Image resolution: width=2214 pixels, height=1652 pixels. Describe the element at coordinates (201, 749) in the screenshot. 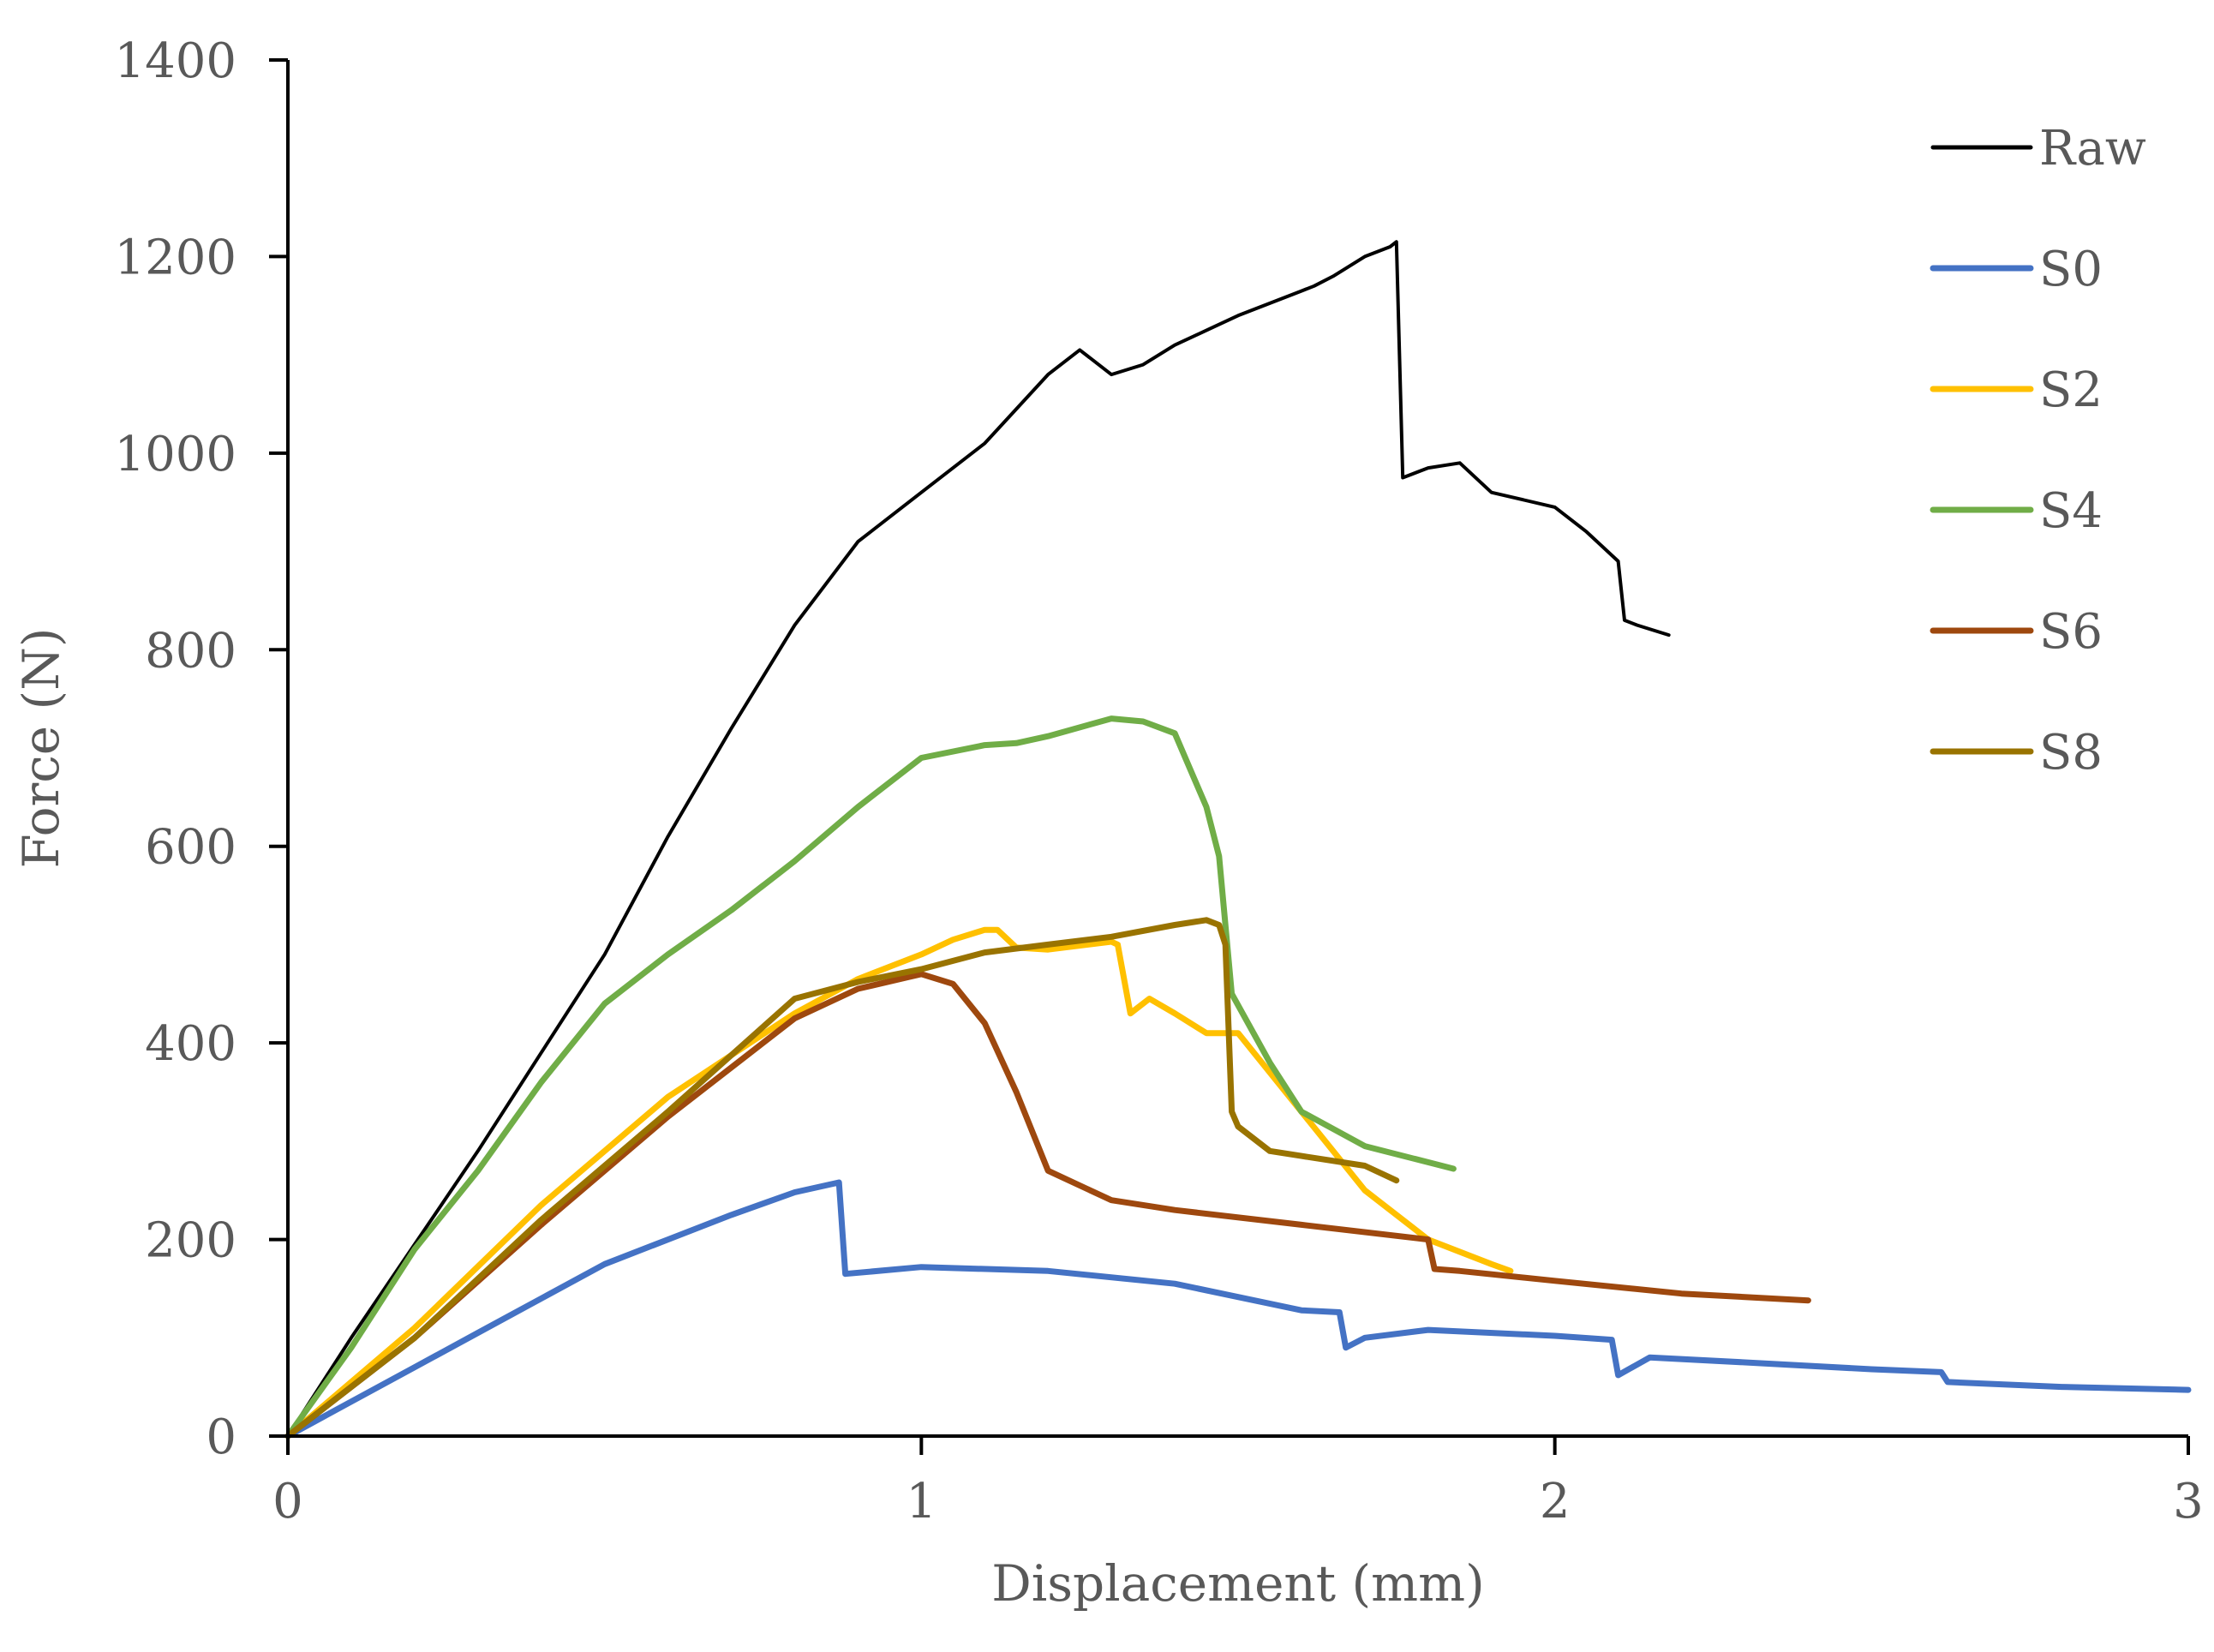

I see `y-ticks: 0 200 400 600 800 1000 1200 1400` at that location.